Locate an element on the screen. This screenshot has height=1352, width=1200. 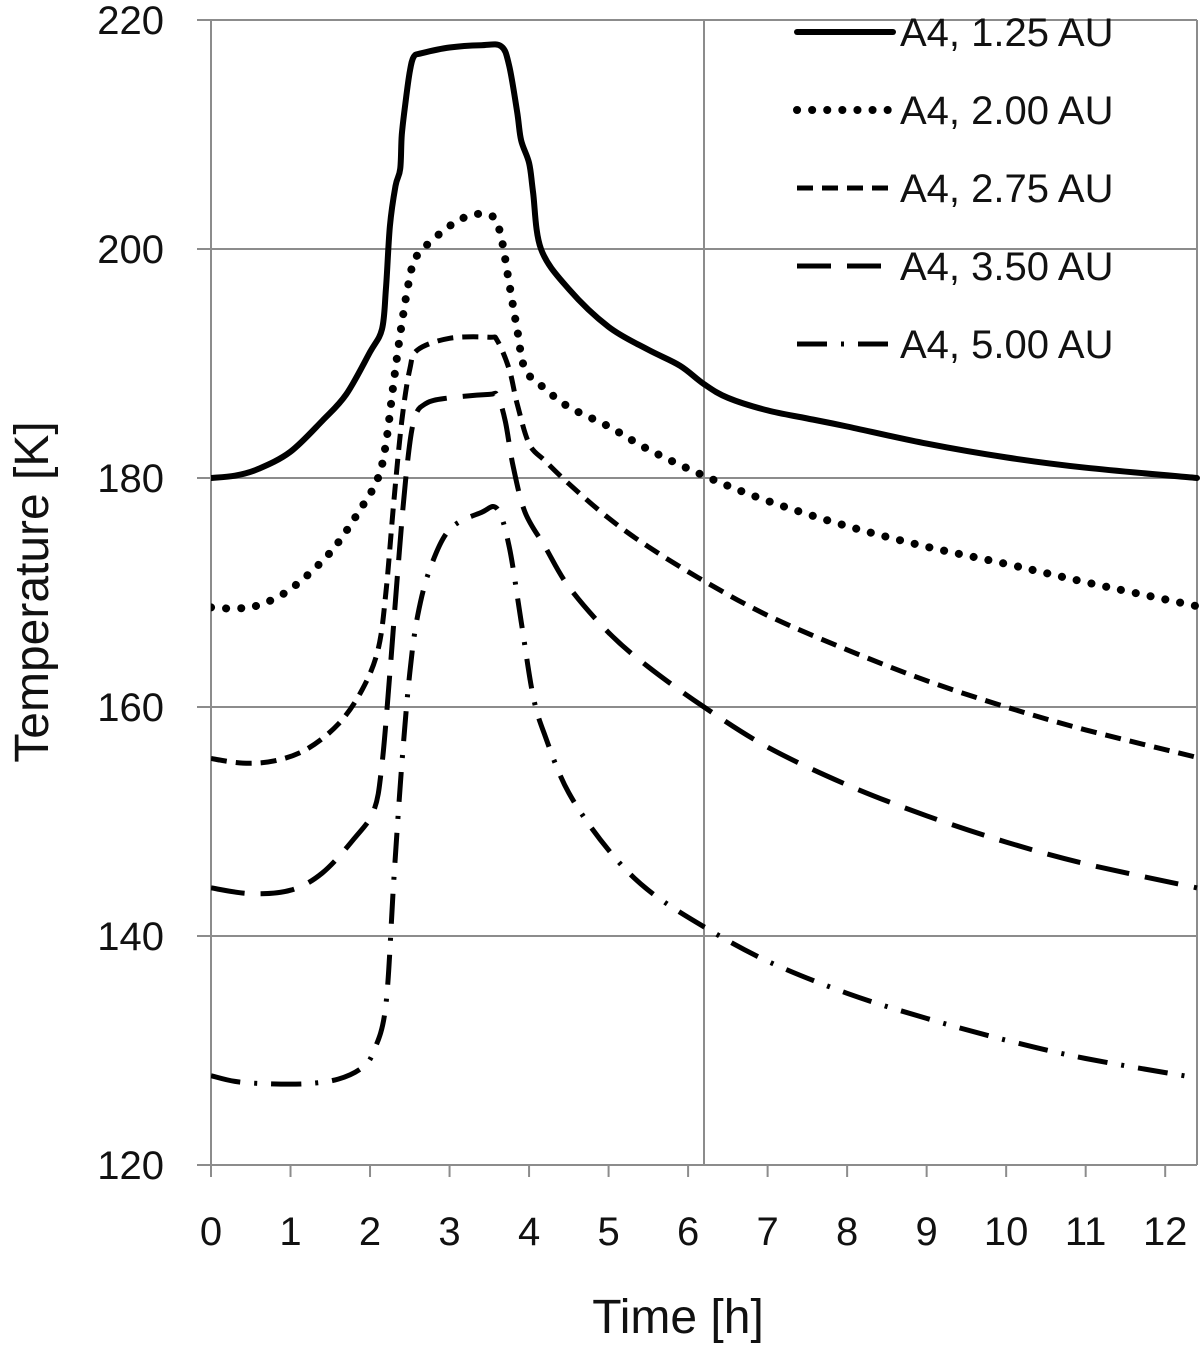
x-tick-label: 4 is located at coordinates (529, 1232).